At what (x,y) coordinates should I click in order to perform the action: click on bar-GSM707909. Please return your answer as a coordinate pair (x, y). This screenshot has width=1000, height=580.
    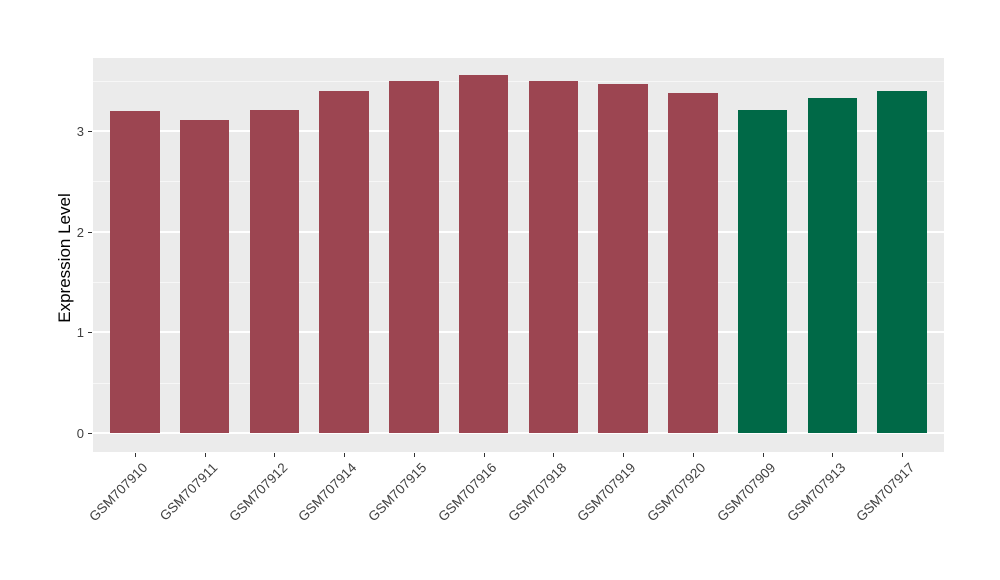
    Looking at the image, I should click on (762, 271).